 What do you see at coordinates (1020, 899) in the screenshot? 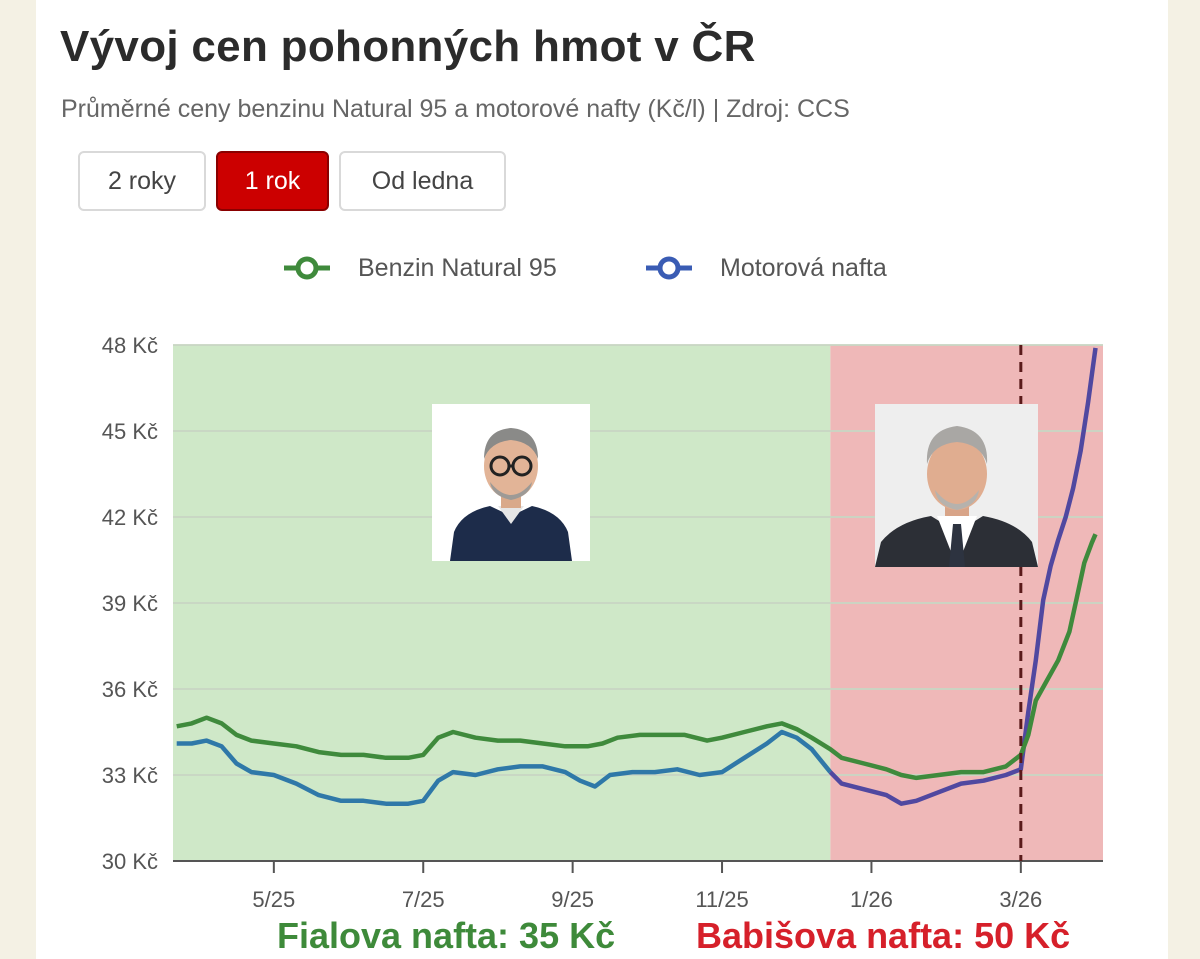
I see `x-tick-label: 3/26` at bounding box center [1020, 899].